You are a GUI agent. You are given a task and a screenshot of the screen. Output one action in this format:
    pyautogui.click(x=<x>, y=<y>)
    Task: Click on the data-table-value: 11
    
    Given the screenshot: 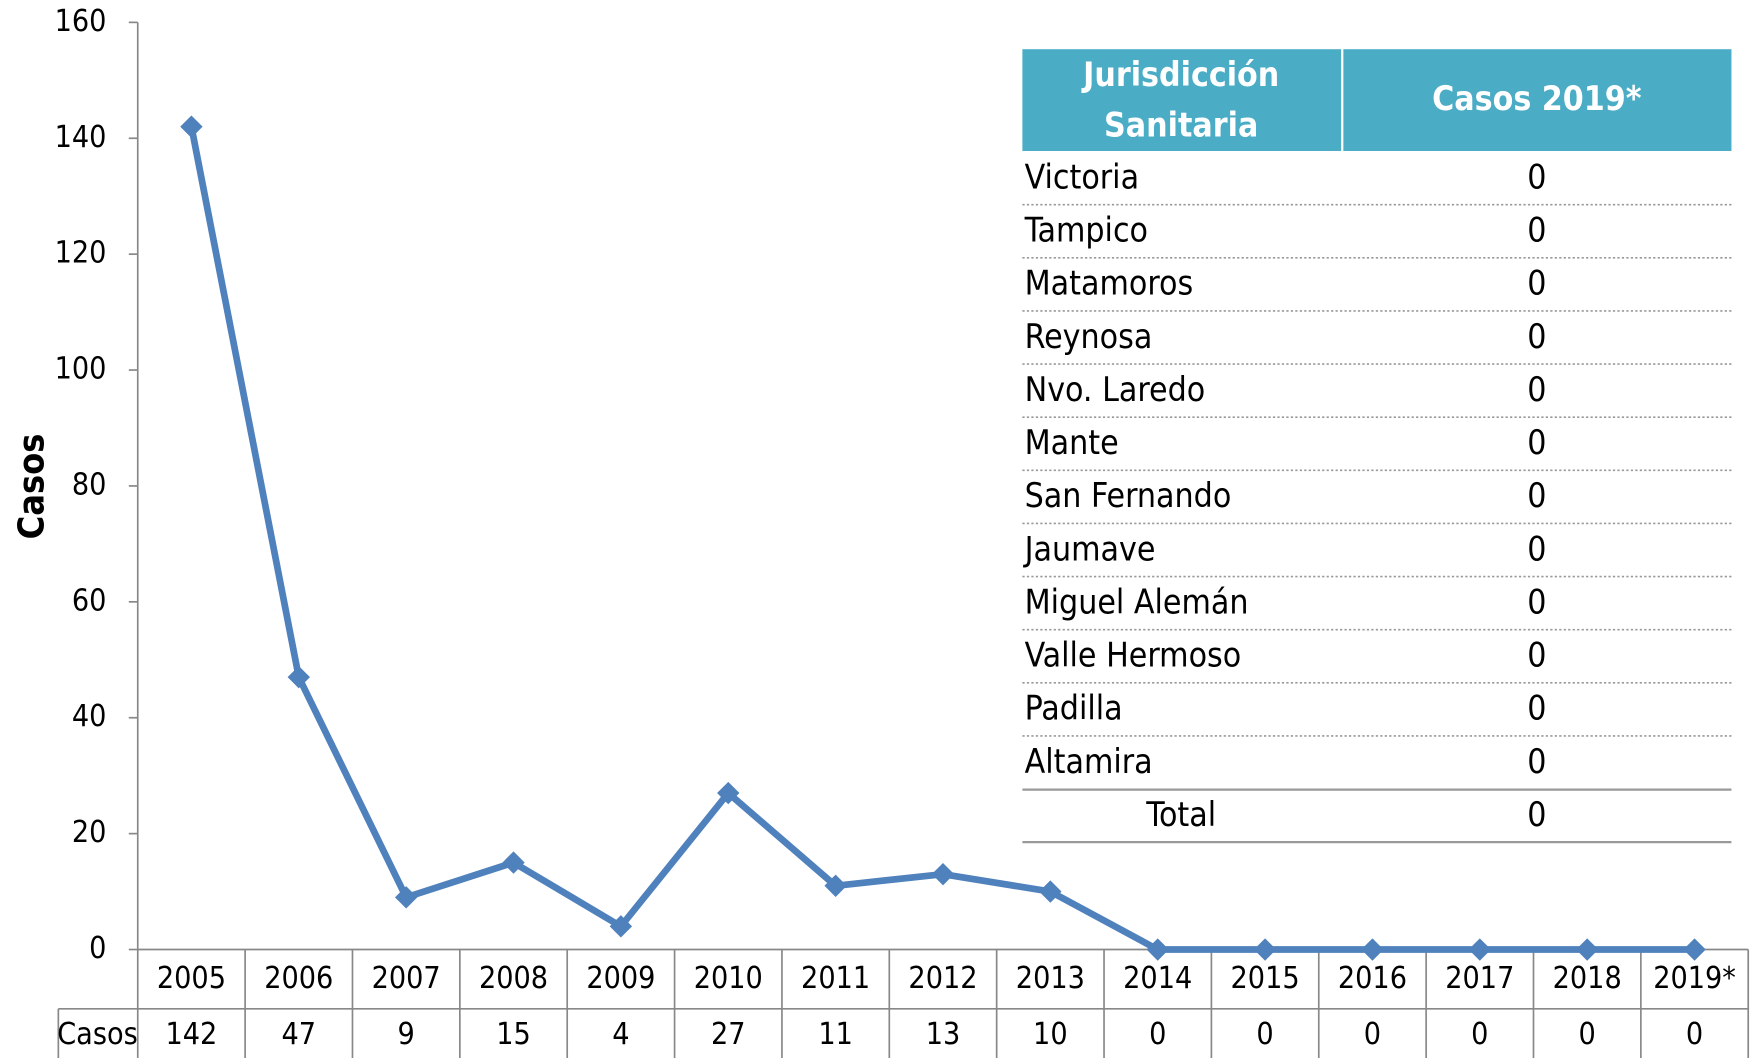 What is the action you would take?
    pyautogui.click(x=835, y=1034)
    